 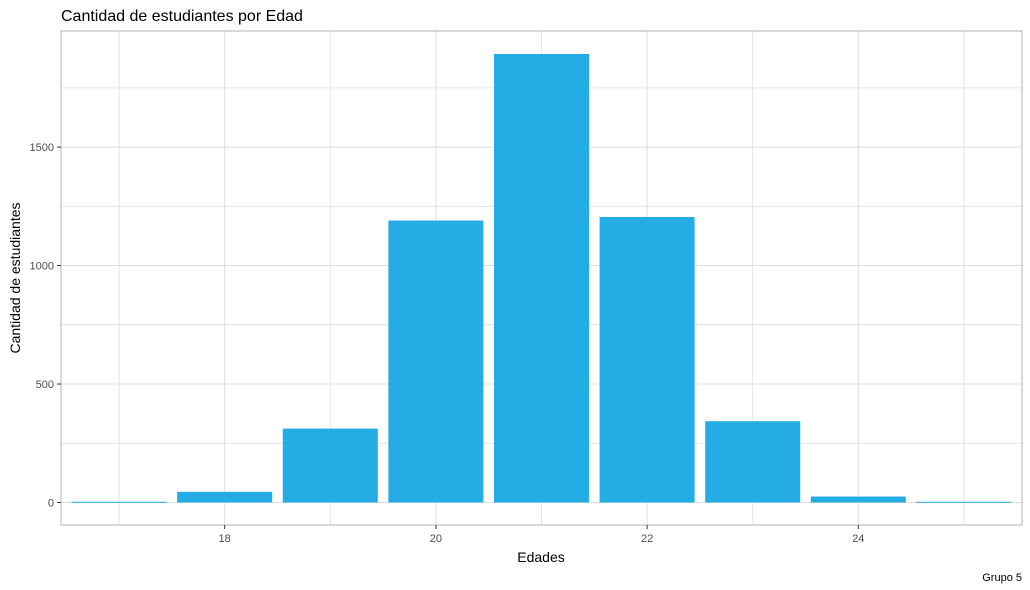 I want to click on chart-title: Cantidad de estudiantes por Edad, so click(x=182, y=16).